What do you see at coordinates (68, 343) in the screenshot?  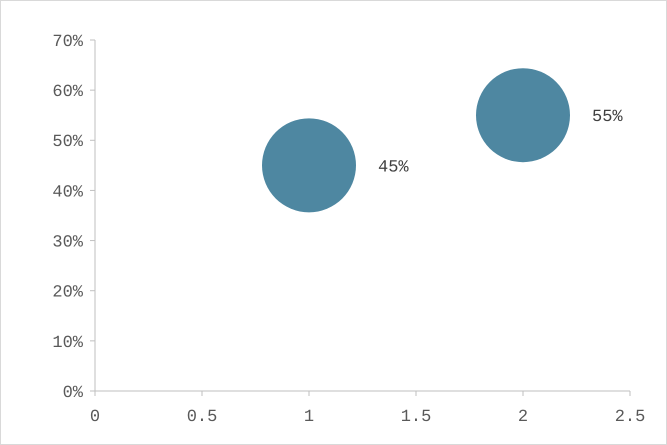 I see `y-tick-label: 10%` at bounding box center [68, 343].